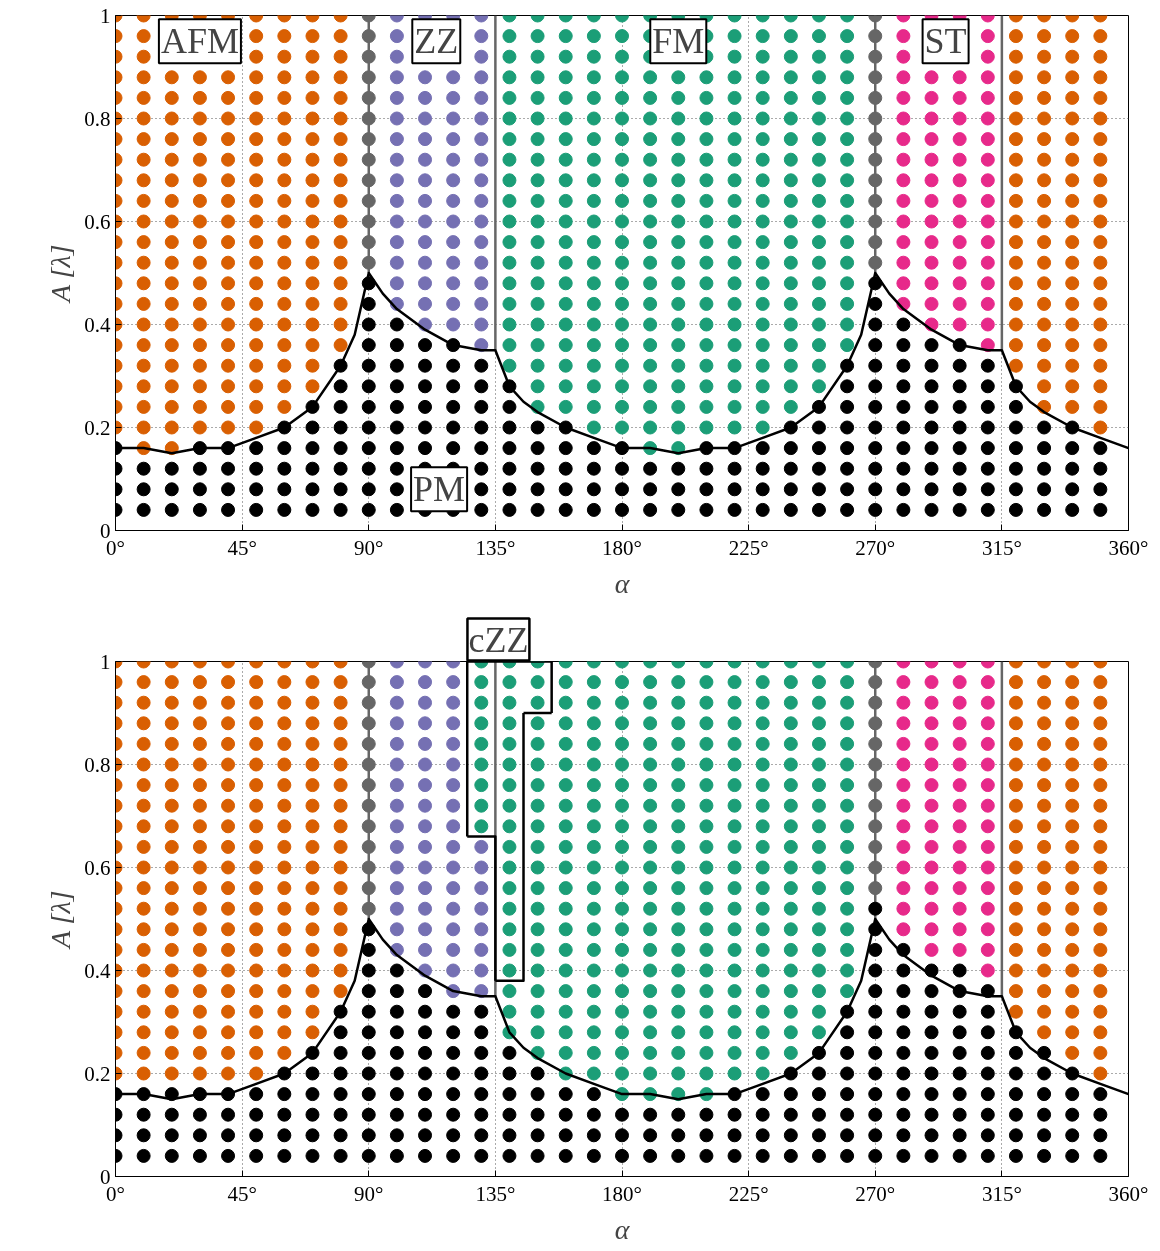  What do you see at coordinates (61, 274) in the screenshot?
I see `y-axis-title: A [λ]` at bounding box center [61, 274].